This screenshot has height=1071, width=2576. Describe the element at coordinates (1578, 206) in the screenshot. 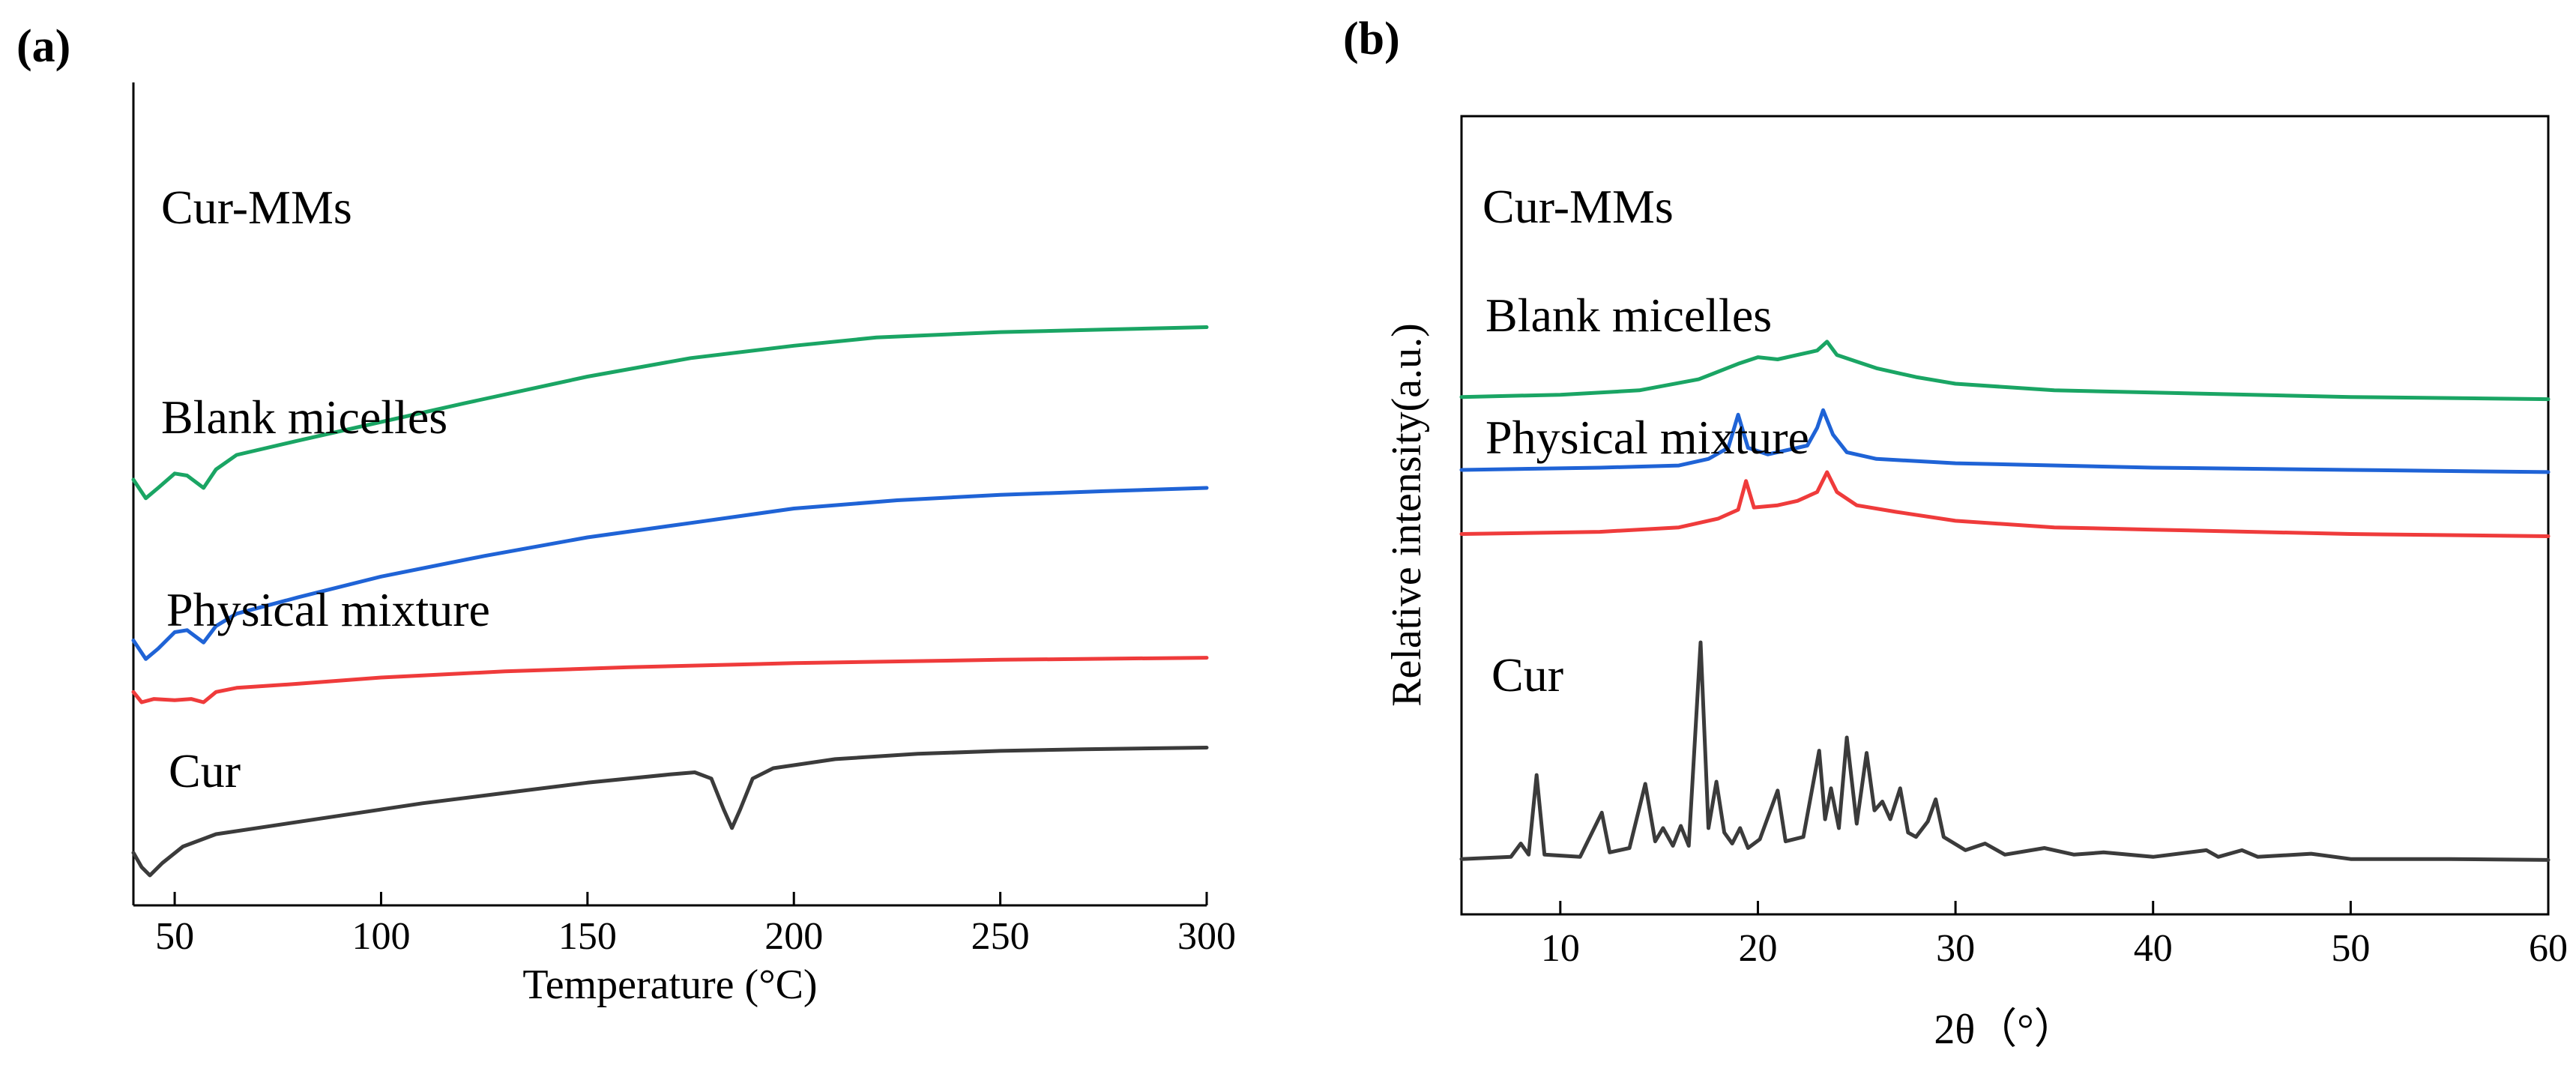

I see `xrd-series-label-cur-mms: Cur-MMs` at that location.